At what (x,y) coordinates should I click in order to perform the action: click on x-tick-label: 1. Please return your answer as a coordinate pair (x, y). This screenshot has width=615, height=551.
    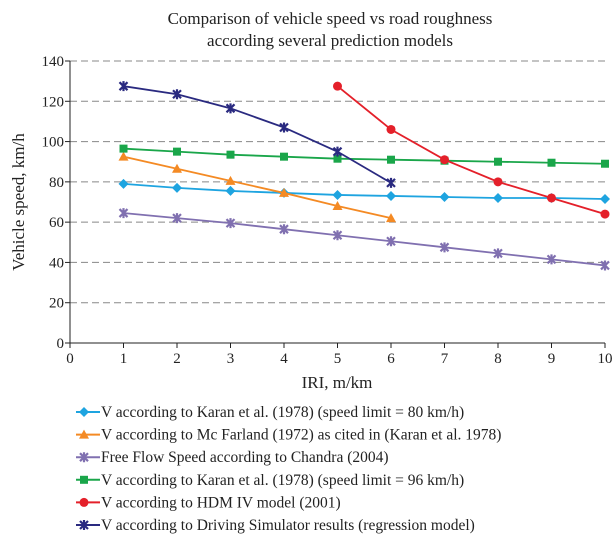
    Looking at the image, I should click on (124, 359).